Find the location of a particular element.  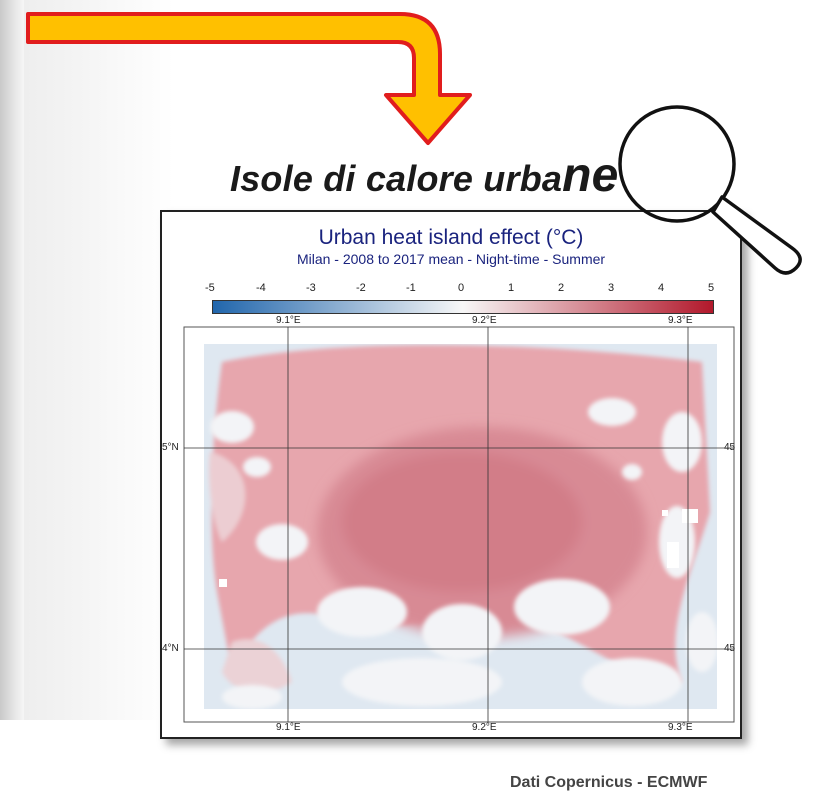

map-title: Urban heat island effect (°C) is located at coordinates (451, 237).